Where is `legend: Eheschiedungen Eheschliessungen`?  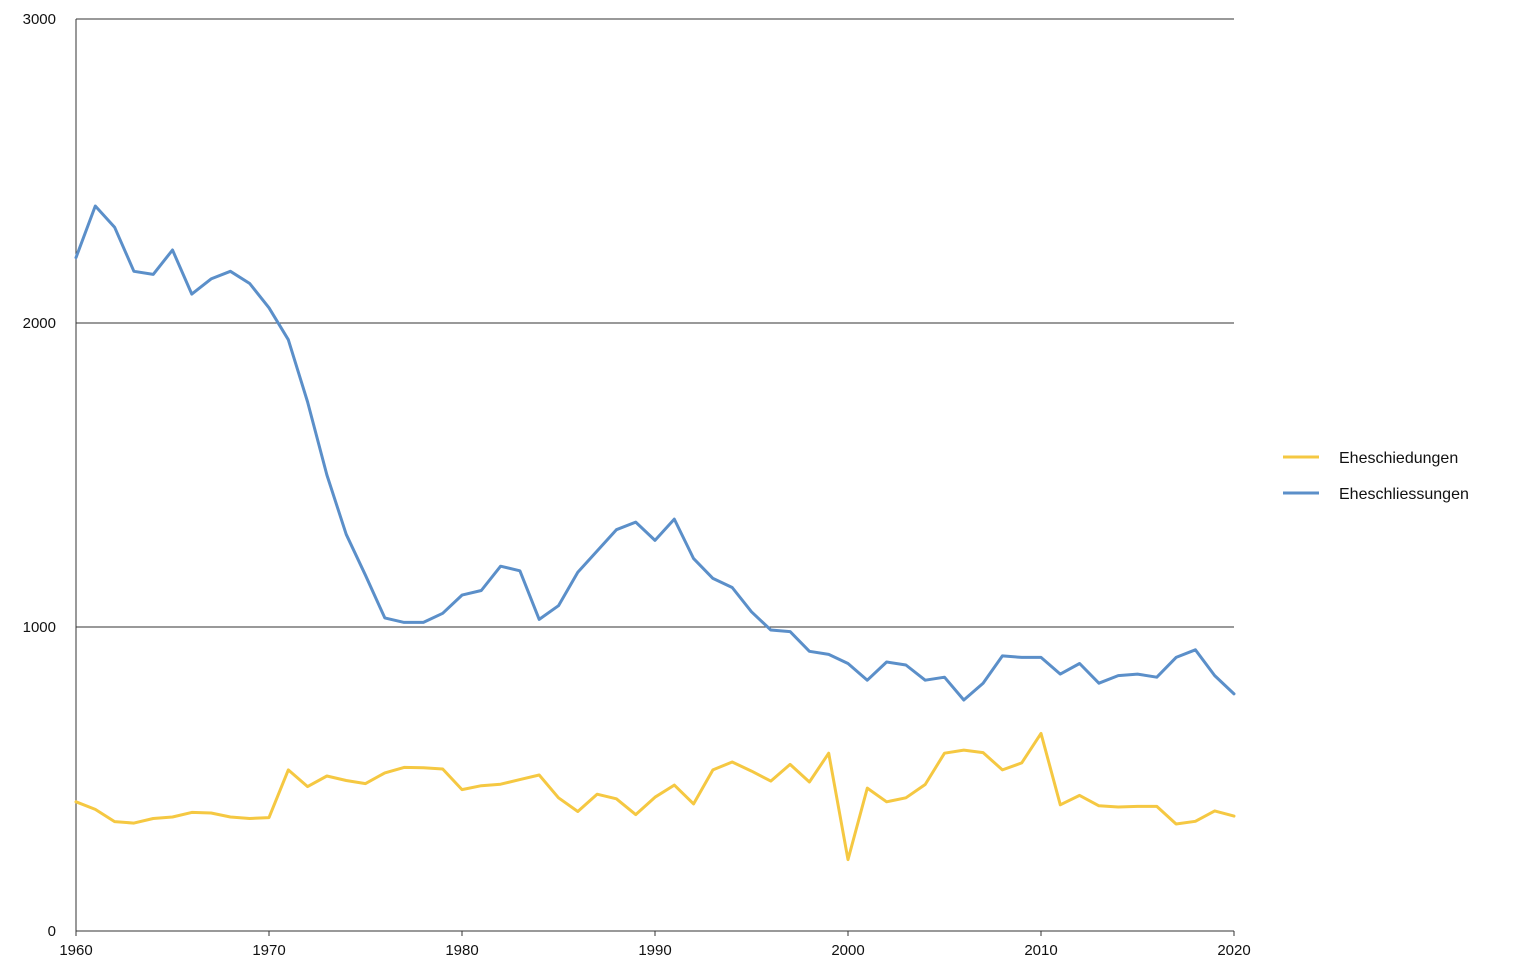 legend: Eheschiedungen Eheschliessungen is located at coordinates (1376, 476).